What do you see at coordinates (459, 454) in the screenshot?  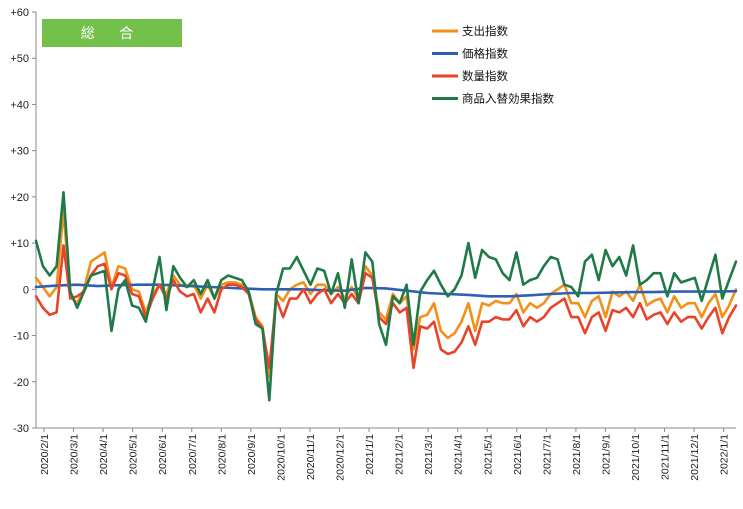 I see `x-tick-label: 2021/4/1` at bounding box center [459, 454].